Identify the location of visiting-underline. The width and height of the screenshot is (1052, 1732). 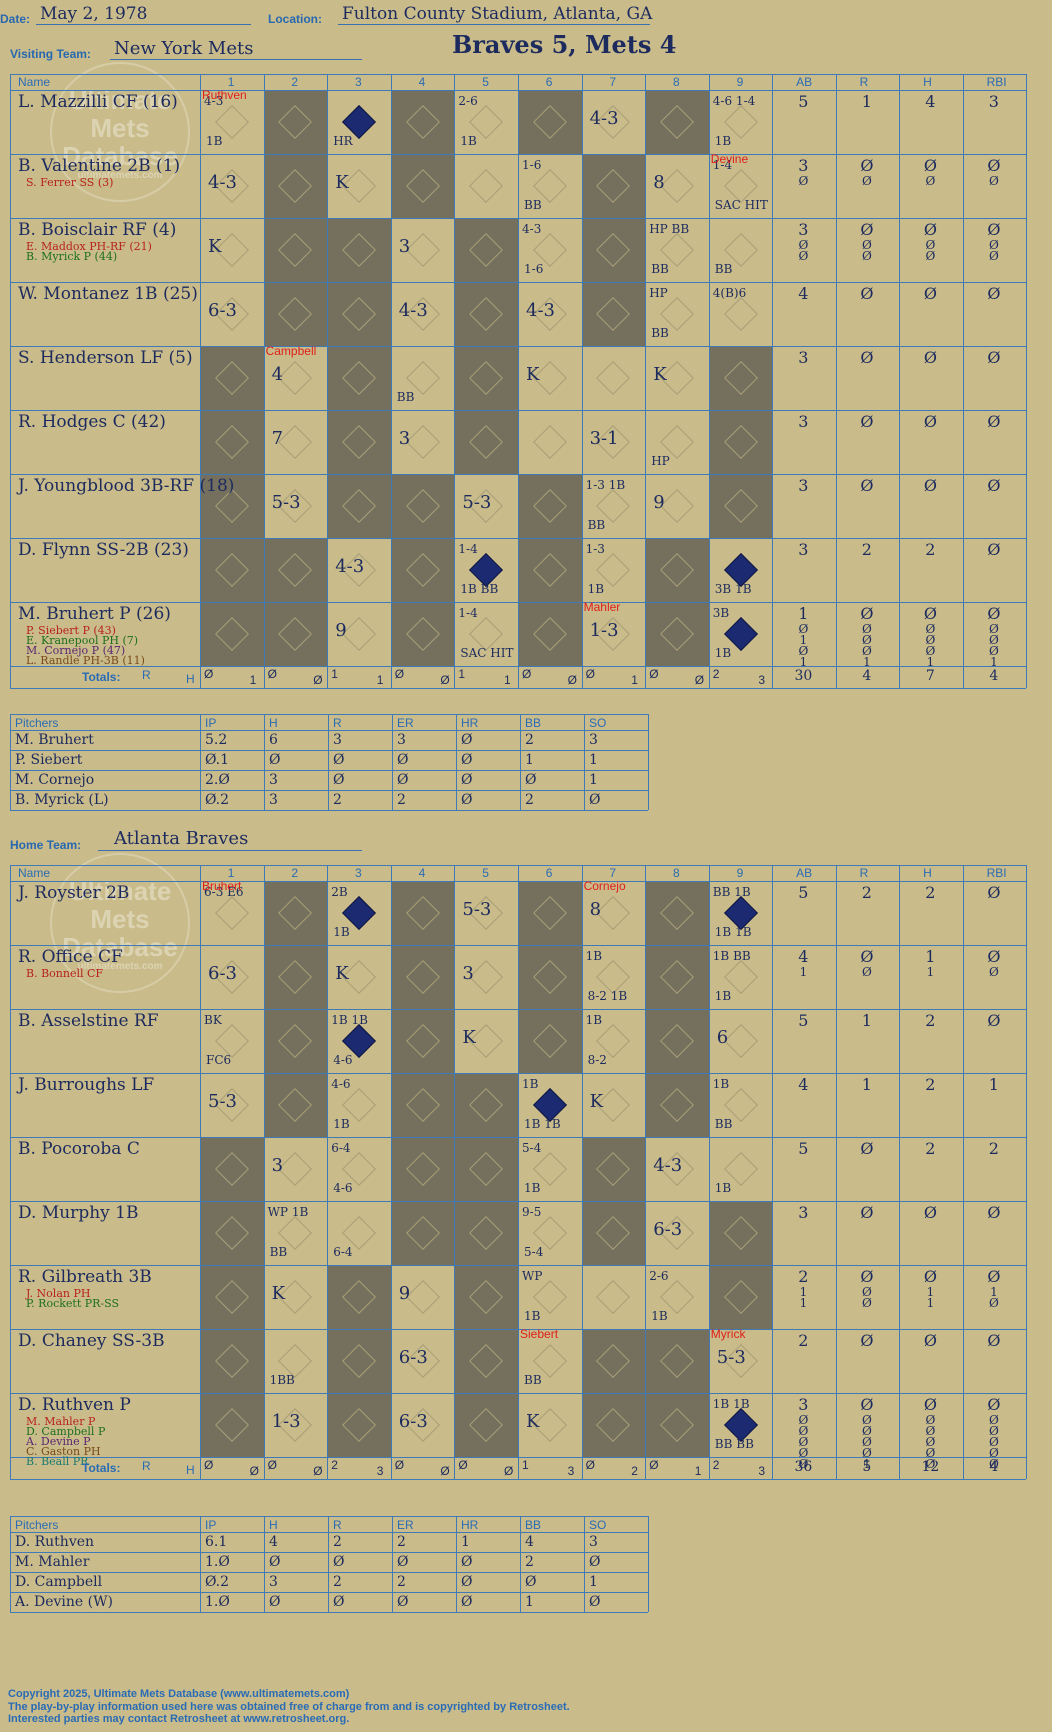
(236, 59).